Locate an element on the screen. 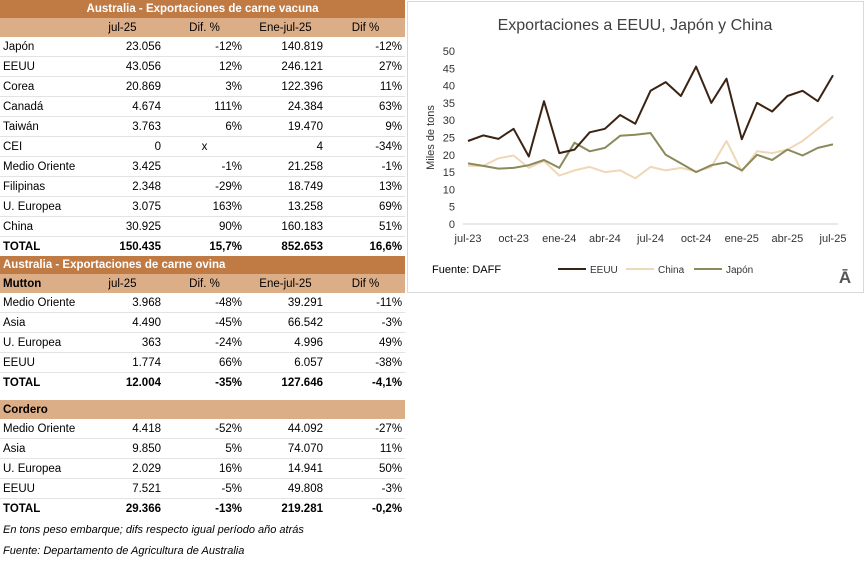 The width and height of the screenshot is (864, 561). x-tick-label: abr-24 is located at coordinates (605, 239).